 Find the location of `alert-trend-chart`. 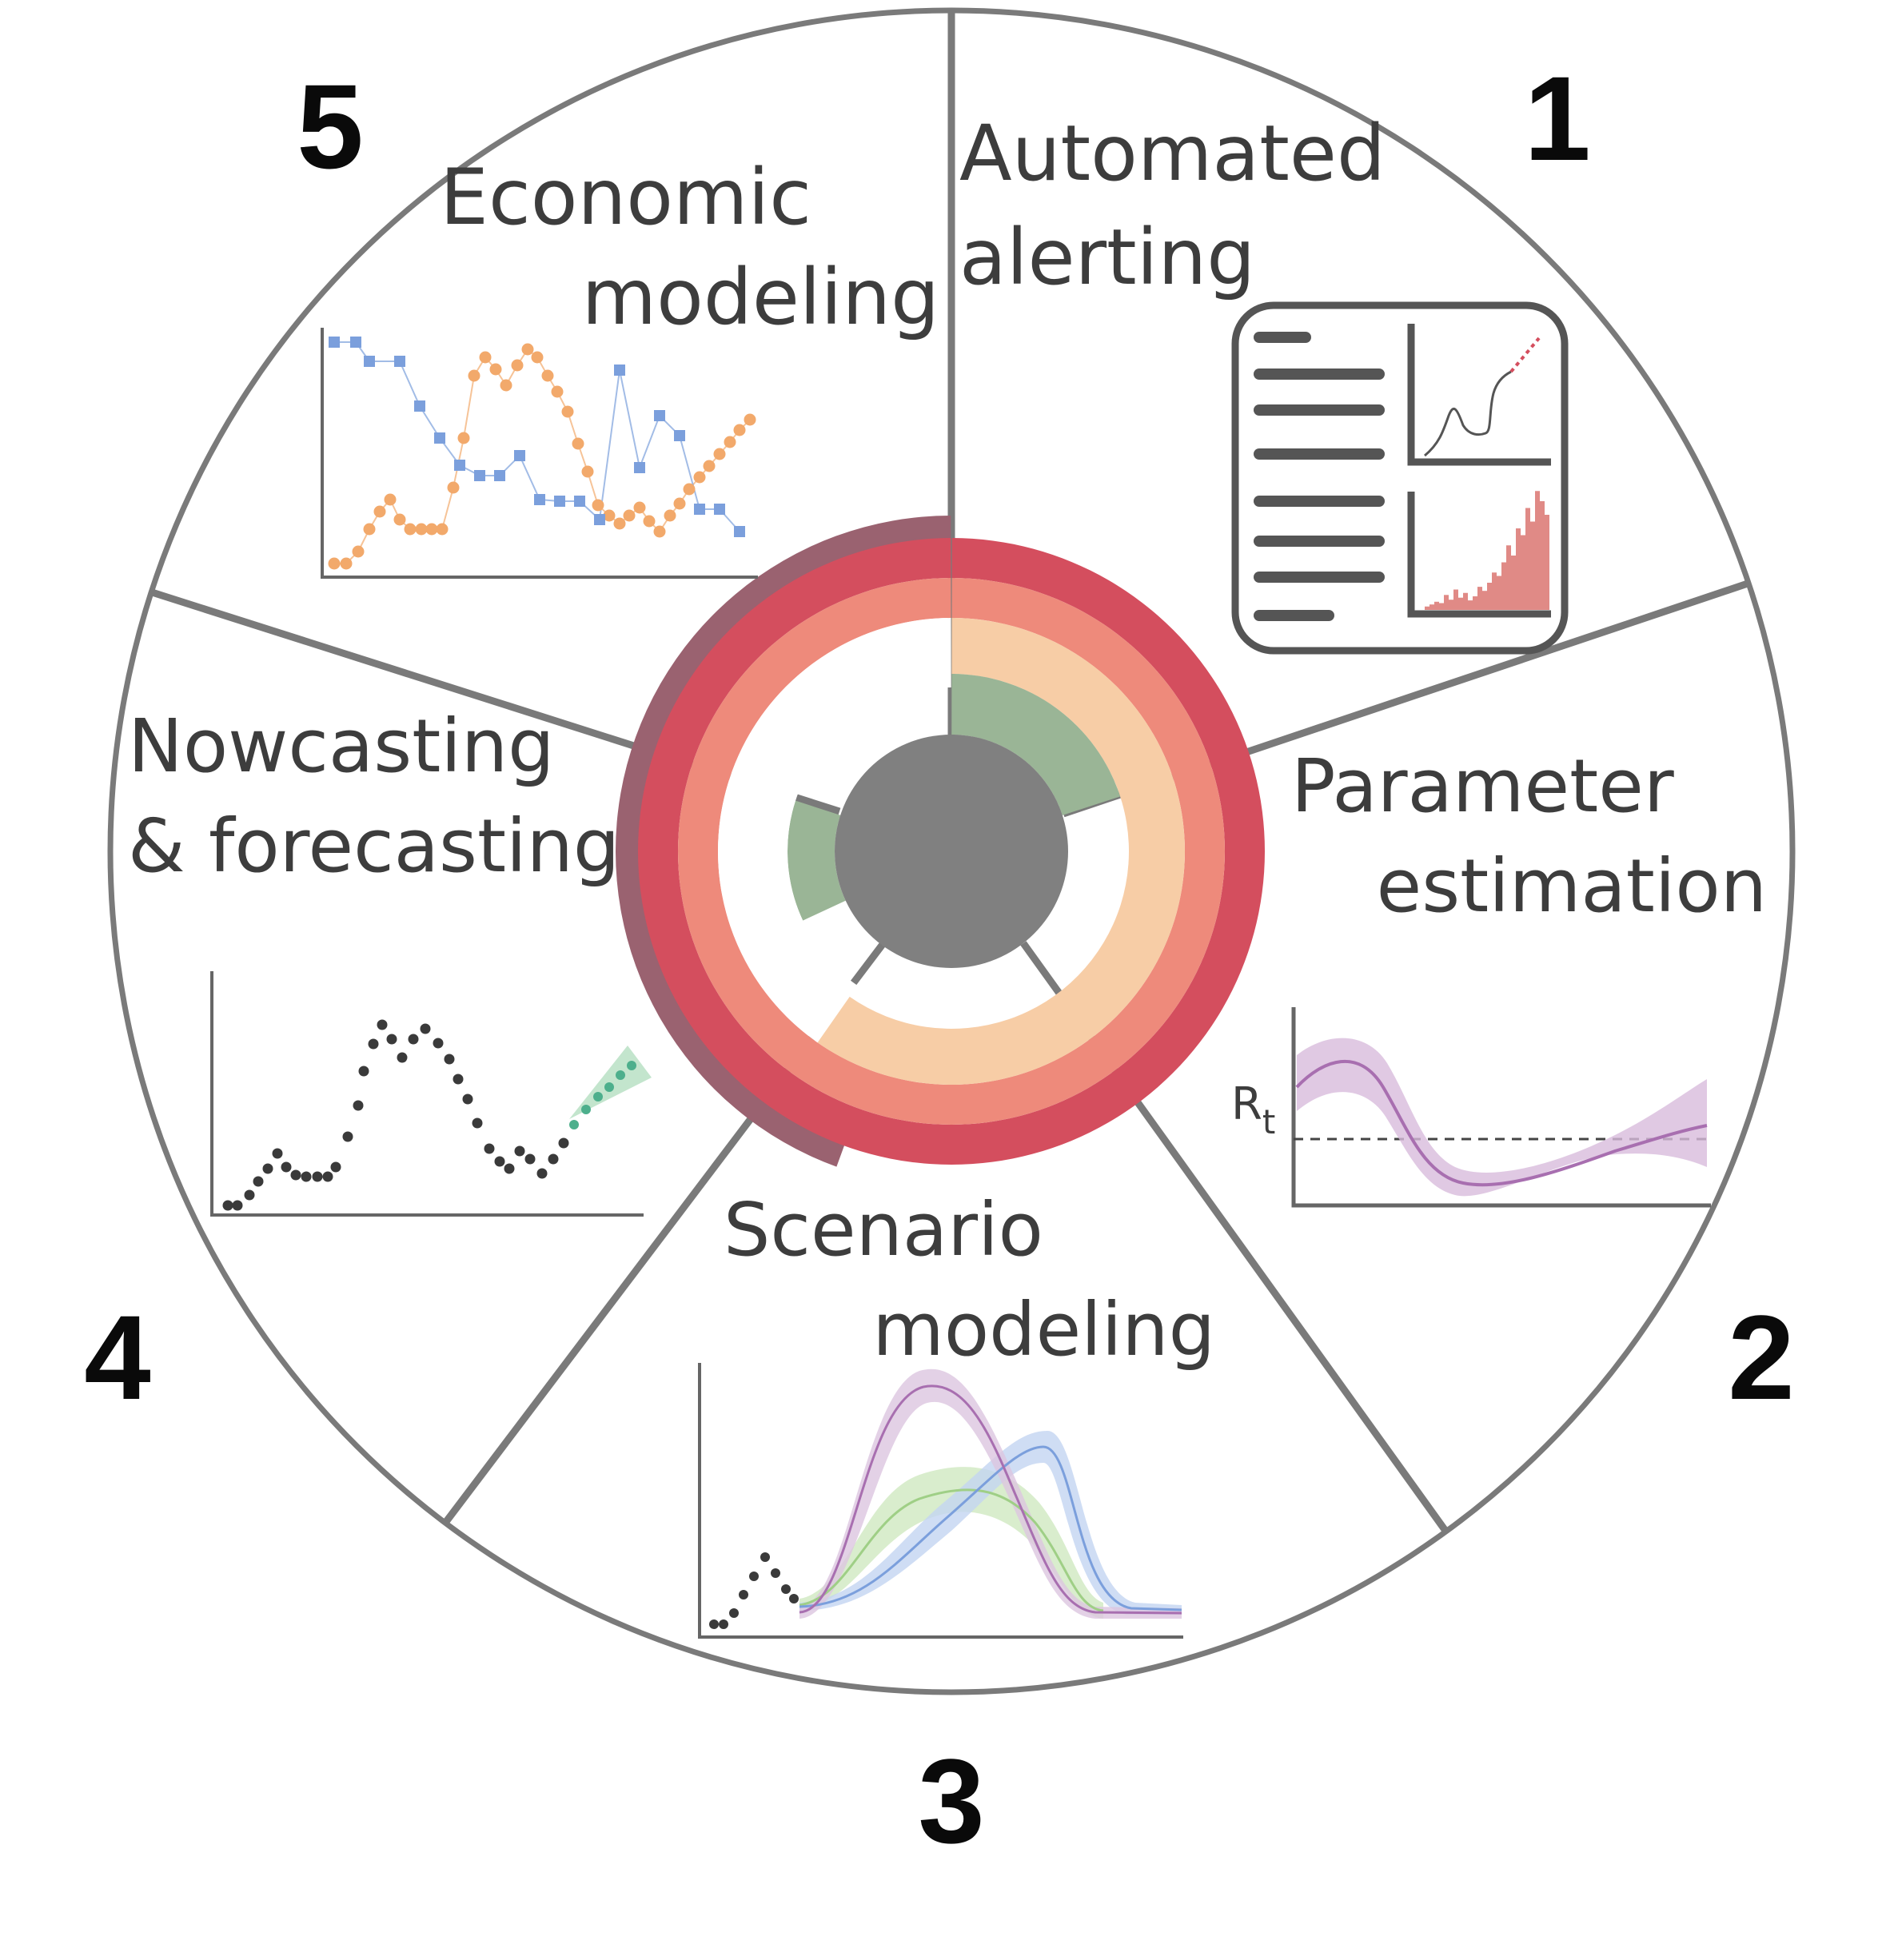

alert-trend-chart is located at coordinates (1479, 395).